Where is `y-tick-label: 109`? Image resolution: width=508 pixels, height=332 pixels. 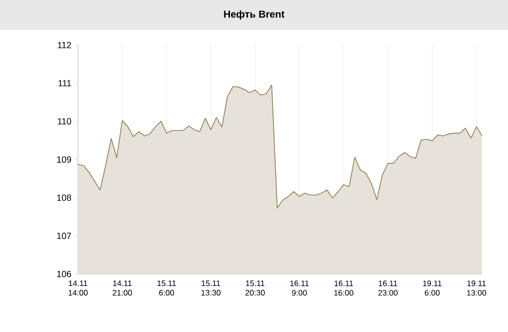 y-tick-label: 109 is located at coordinates (64, 159).